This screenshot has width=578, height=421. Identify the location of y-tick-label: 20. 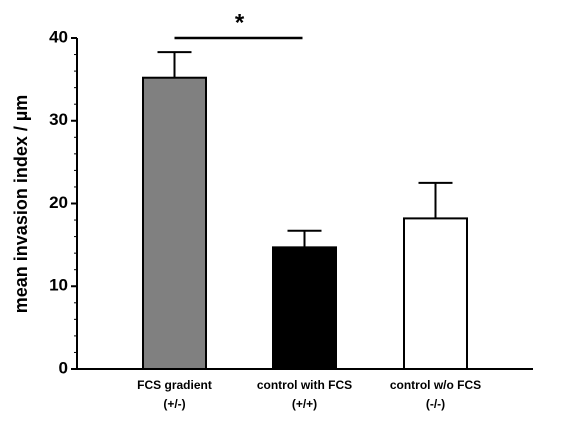
(58, 202).